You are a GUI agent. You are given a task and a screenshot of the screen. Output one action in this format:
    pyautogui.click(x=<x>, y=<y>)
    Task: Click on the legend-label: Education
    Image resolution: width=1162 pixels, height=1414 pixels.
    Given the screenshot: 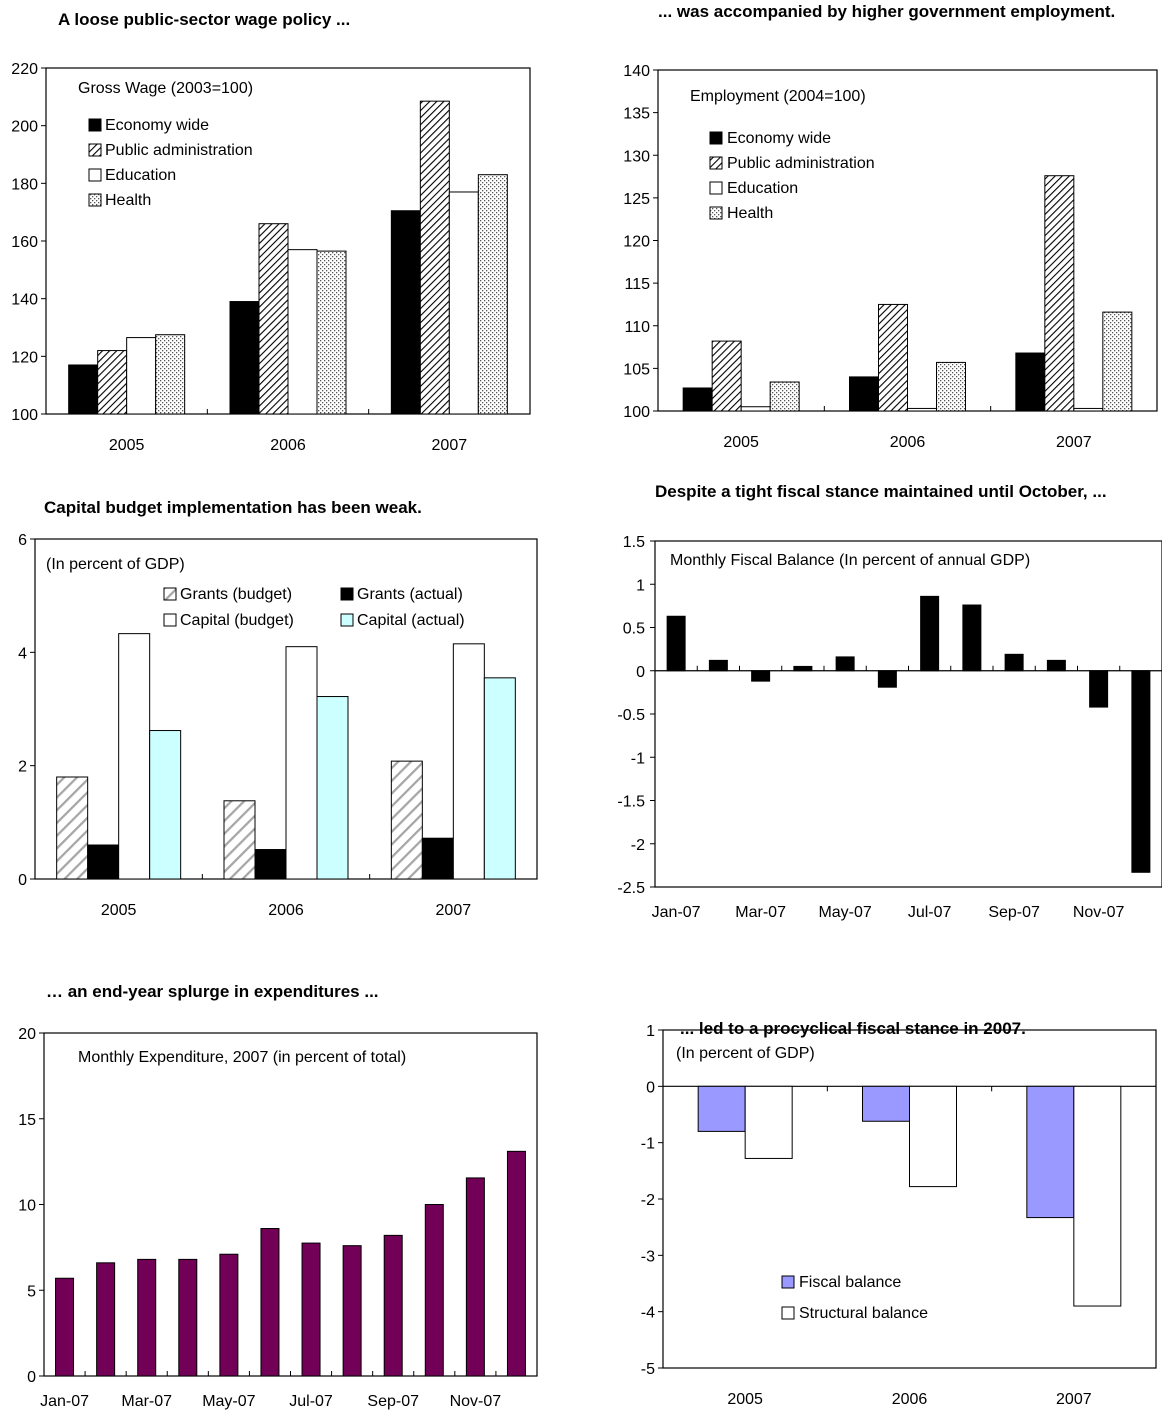 What is the action you would take?
    pyautogui.click(x=140, y=175)
    